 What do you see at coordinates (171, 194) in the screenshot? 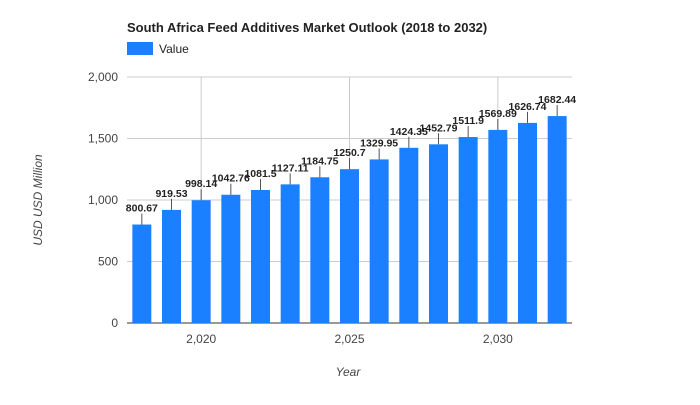
I see `data-label-2019: 919.53` at bounding box center [171, 194].